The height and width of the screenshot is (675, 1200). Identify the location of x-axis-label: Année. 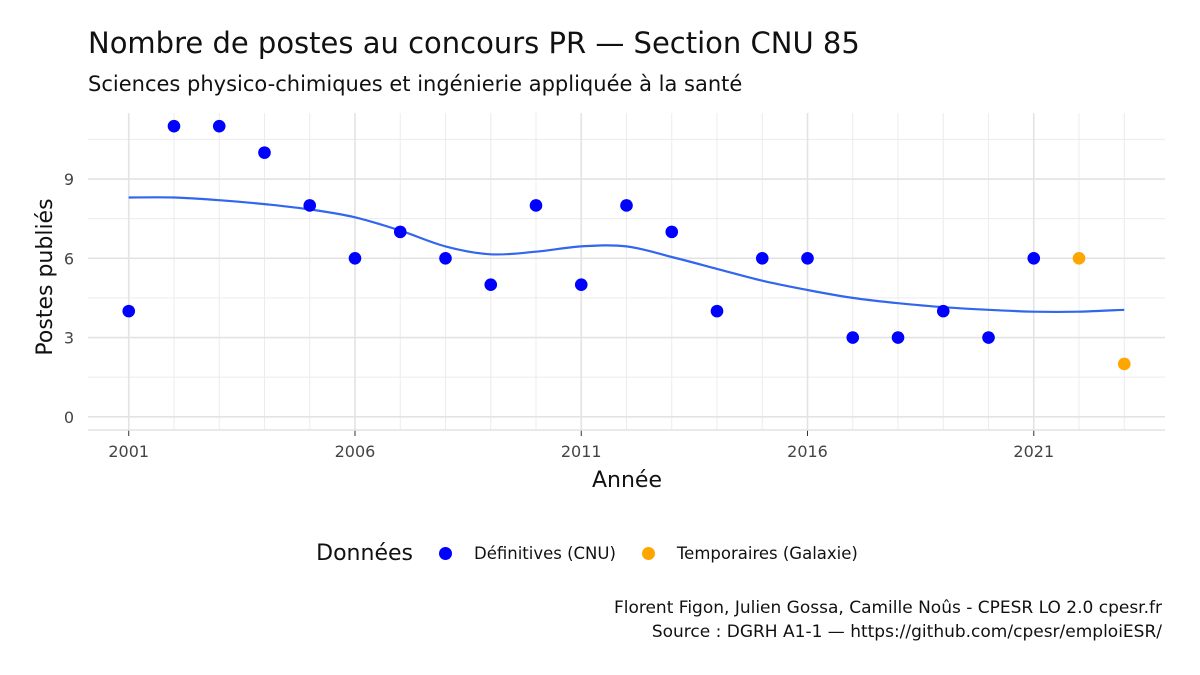
(627, 480).